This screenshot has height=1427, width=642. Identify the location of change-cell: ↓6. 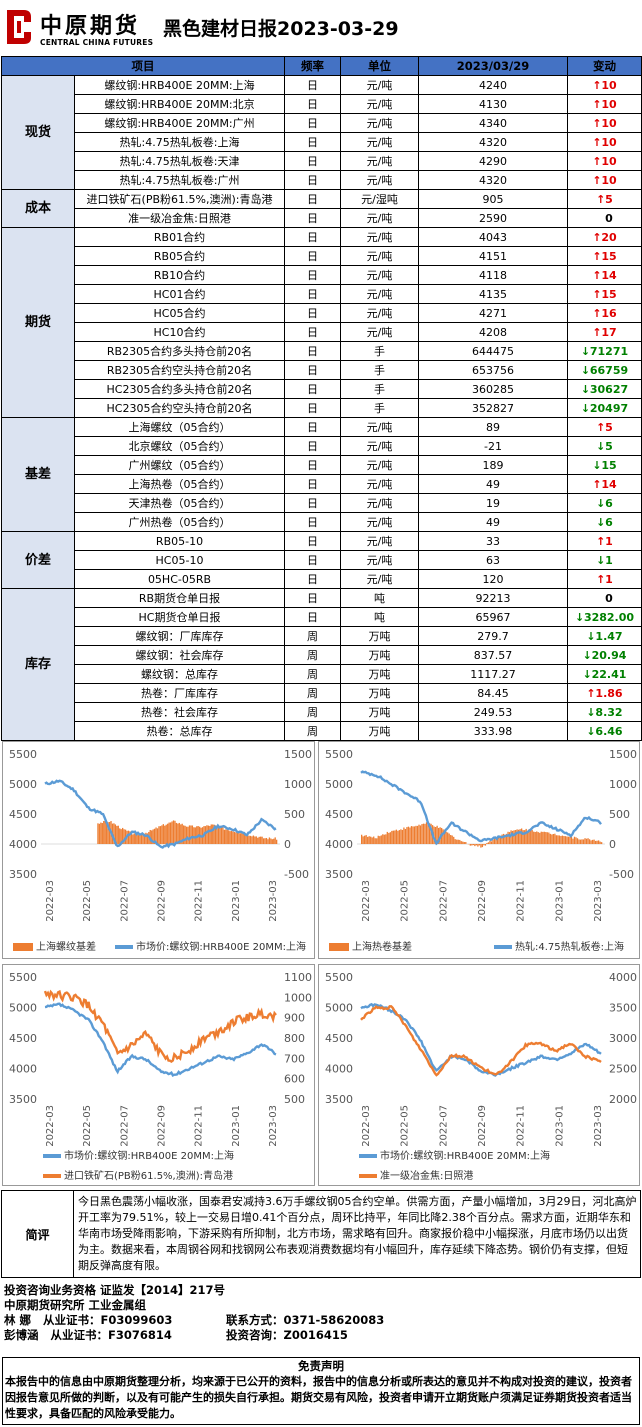
(604, 503).